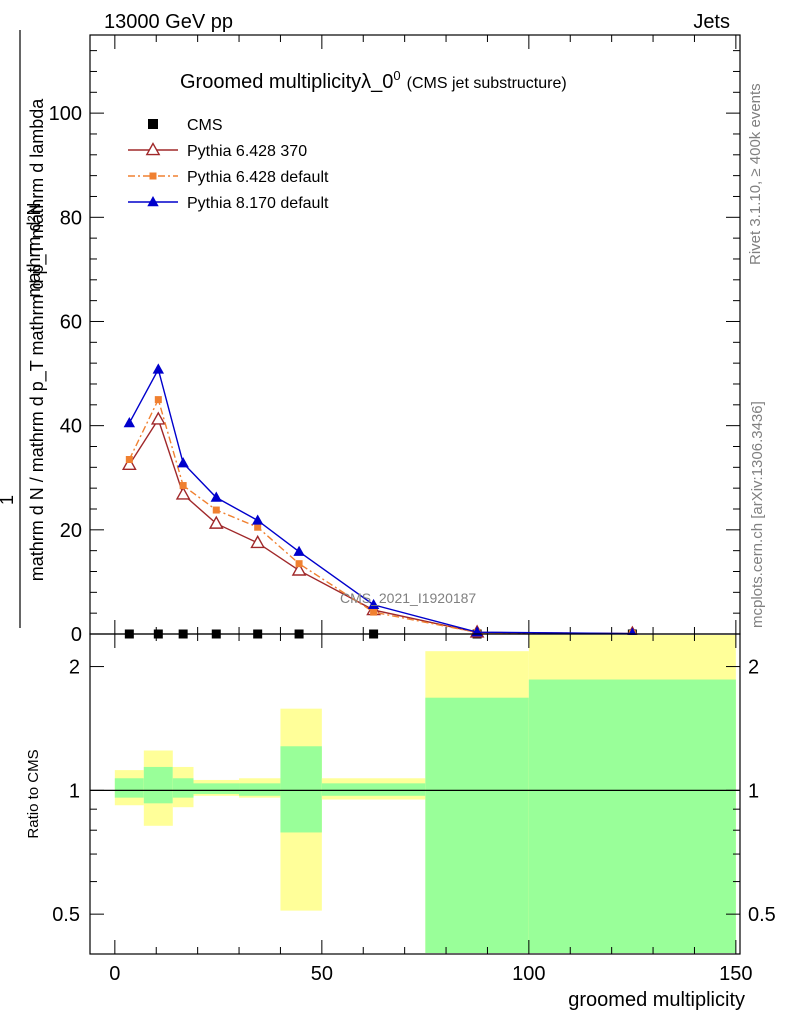 The image size is (786, 1024). I want to click on watermark: CMS_2021_I1920187, so click(408, 598).